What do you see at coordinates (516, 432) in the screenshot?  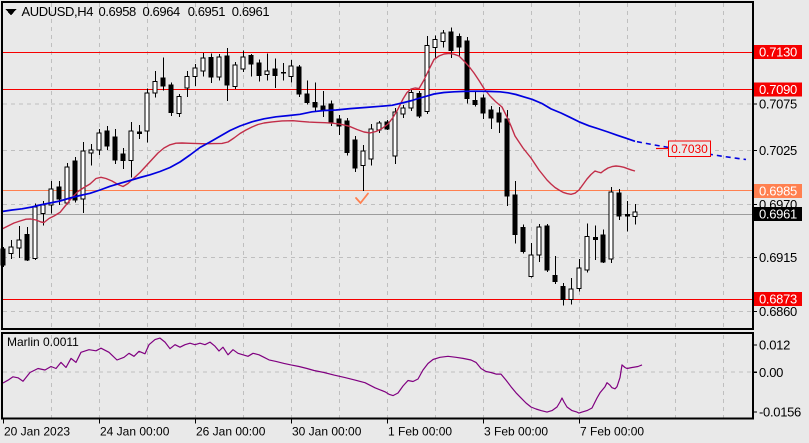 I see `svg-text: 3 Feb 00:00` at bounding box center [516, 432].